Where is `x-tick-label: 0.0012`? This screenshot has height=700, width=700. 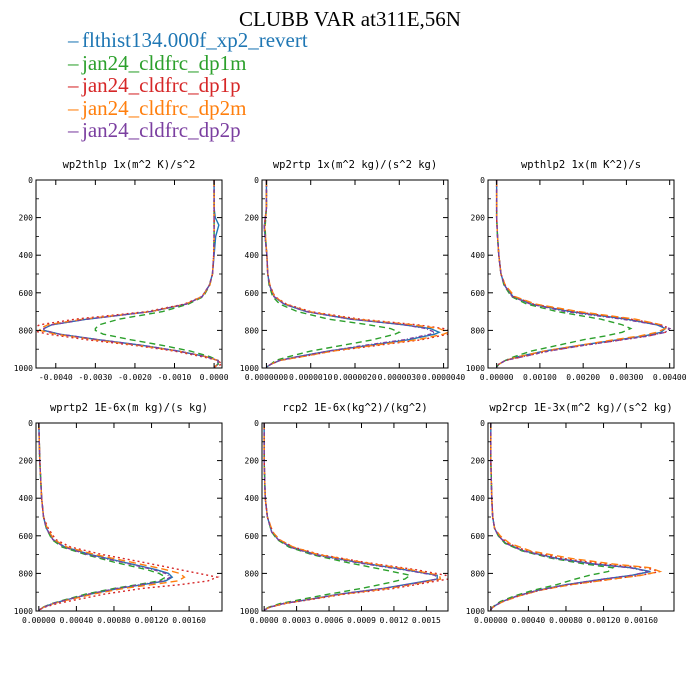
x-tick-label: 0.0012 is located at coordinates (393, 620).